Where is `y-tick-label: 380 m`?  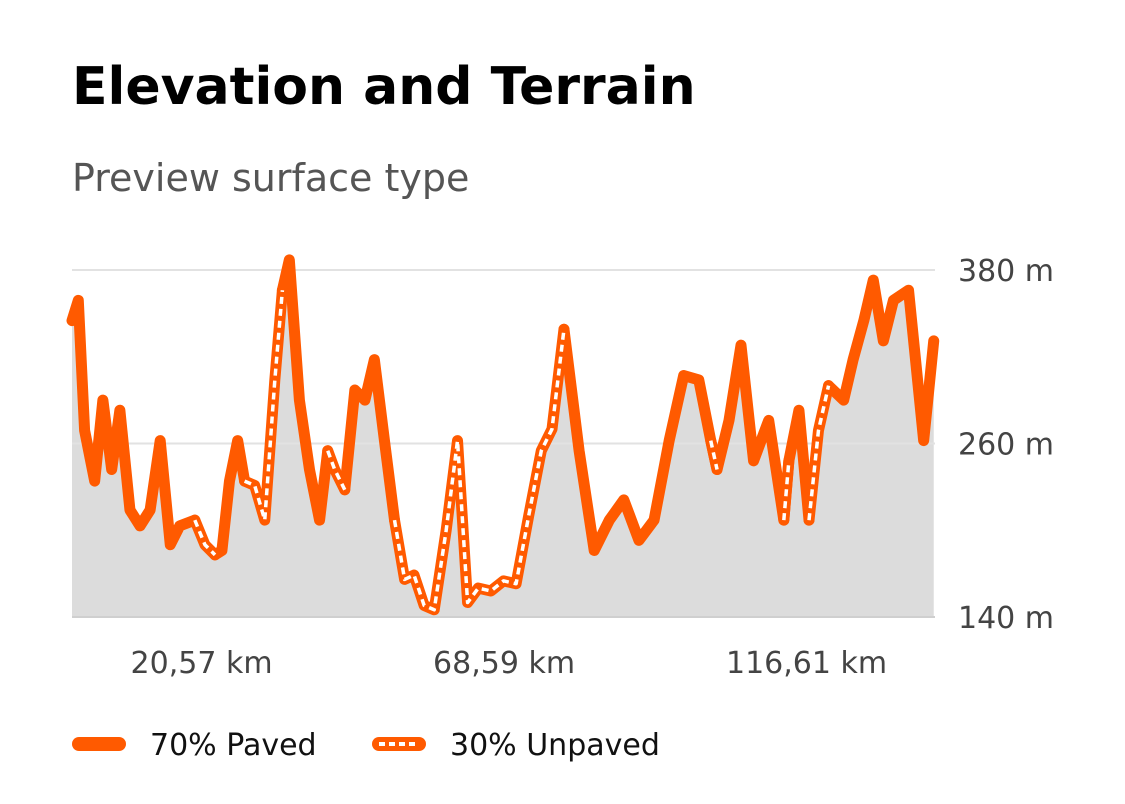 y-tick-label: 380 m is located at coordinates (1006, 271).